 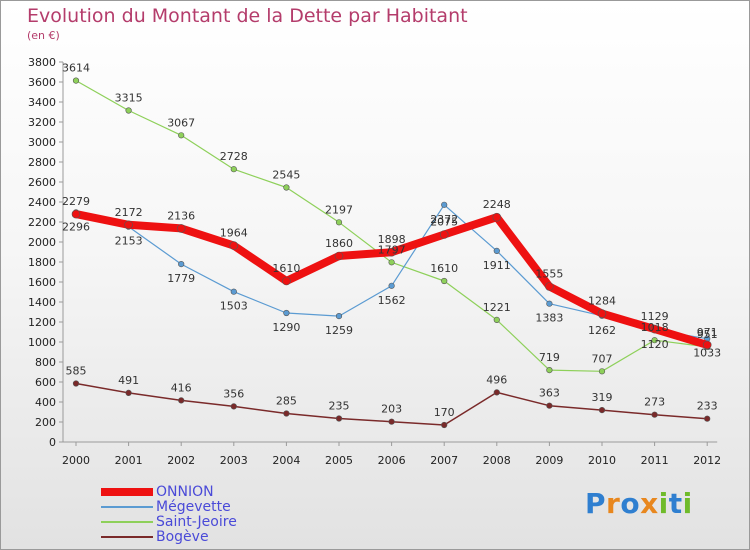 I want to click on y-tick-label: 2400, so click(x=42, y=202).